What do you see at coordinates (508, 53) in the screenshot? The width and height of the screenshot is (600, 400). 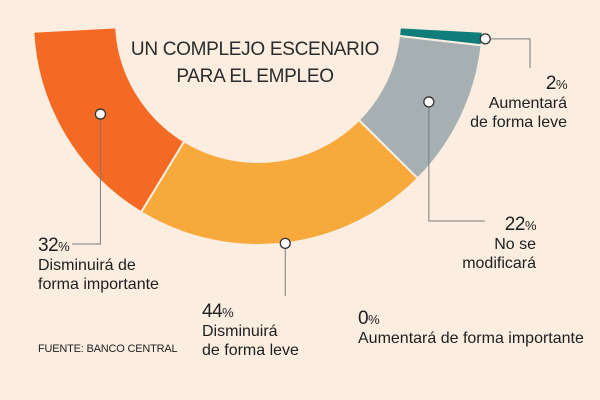 I see `leader-line-aumentara-leve` at bounding box center [508, 53].